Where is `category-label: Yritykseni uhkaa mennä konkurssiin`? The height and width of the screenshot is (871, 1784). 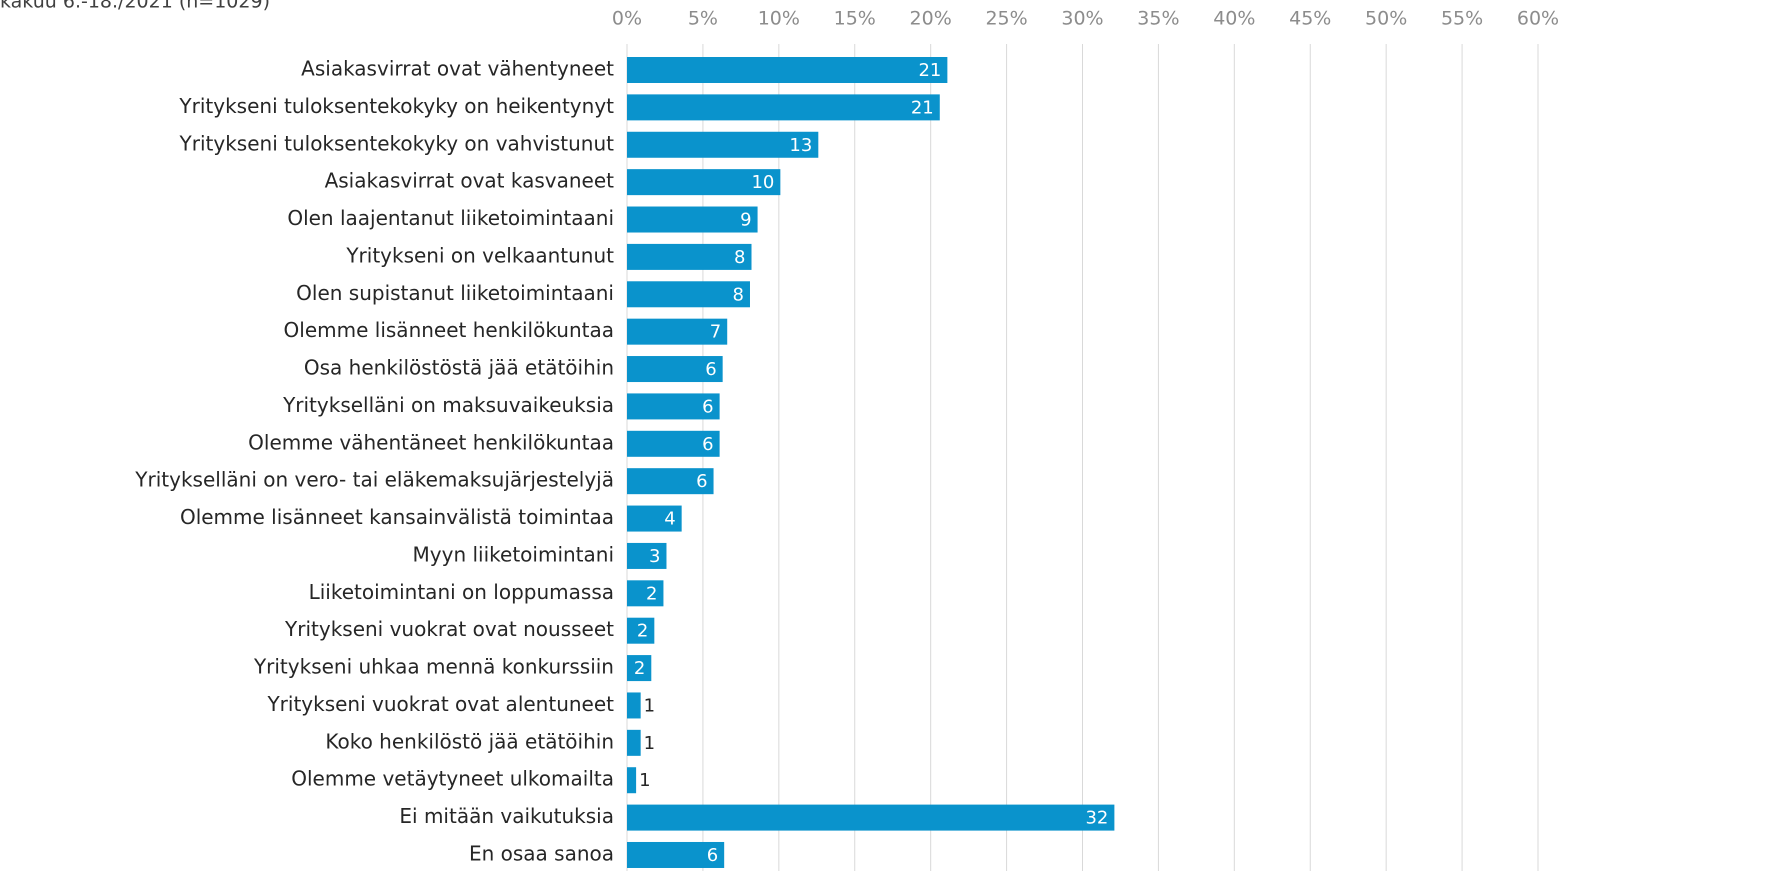
category-label: Yritykseni uhkaa mennä konkurssiin is located at coordinates (433, 667).